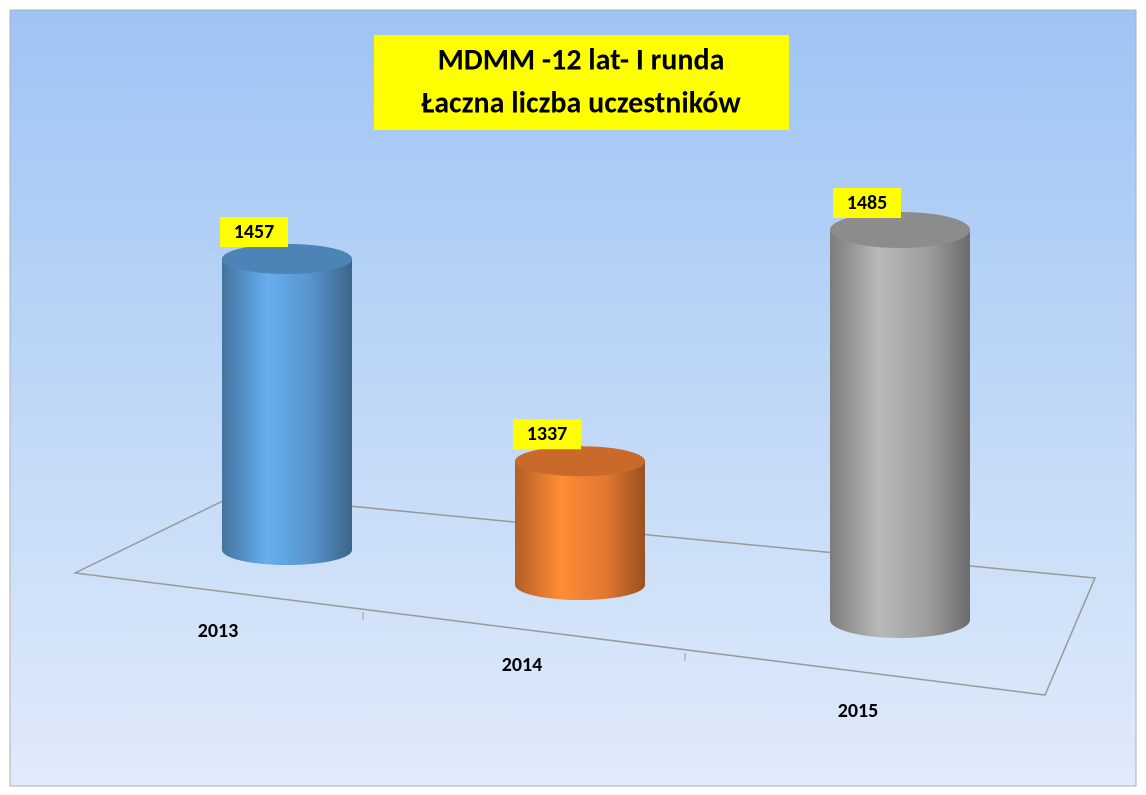 Image resolution: width=1146 pixels, height=795 pixels. I want to click on chart-title: MDMM -12 lat- I runda, so click(581, 59).